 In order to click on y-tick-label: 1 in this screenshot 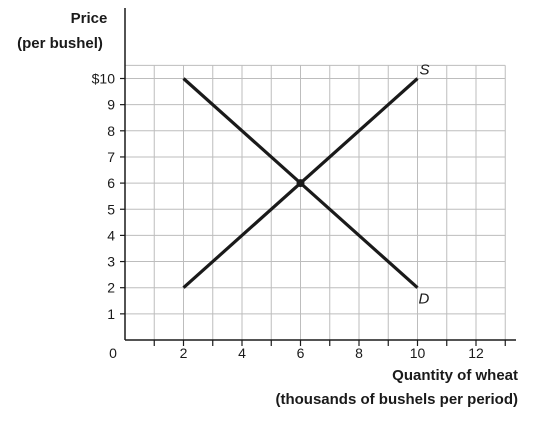, I will do `click(111, 314)`.